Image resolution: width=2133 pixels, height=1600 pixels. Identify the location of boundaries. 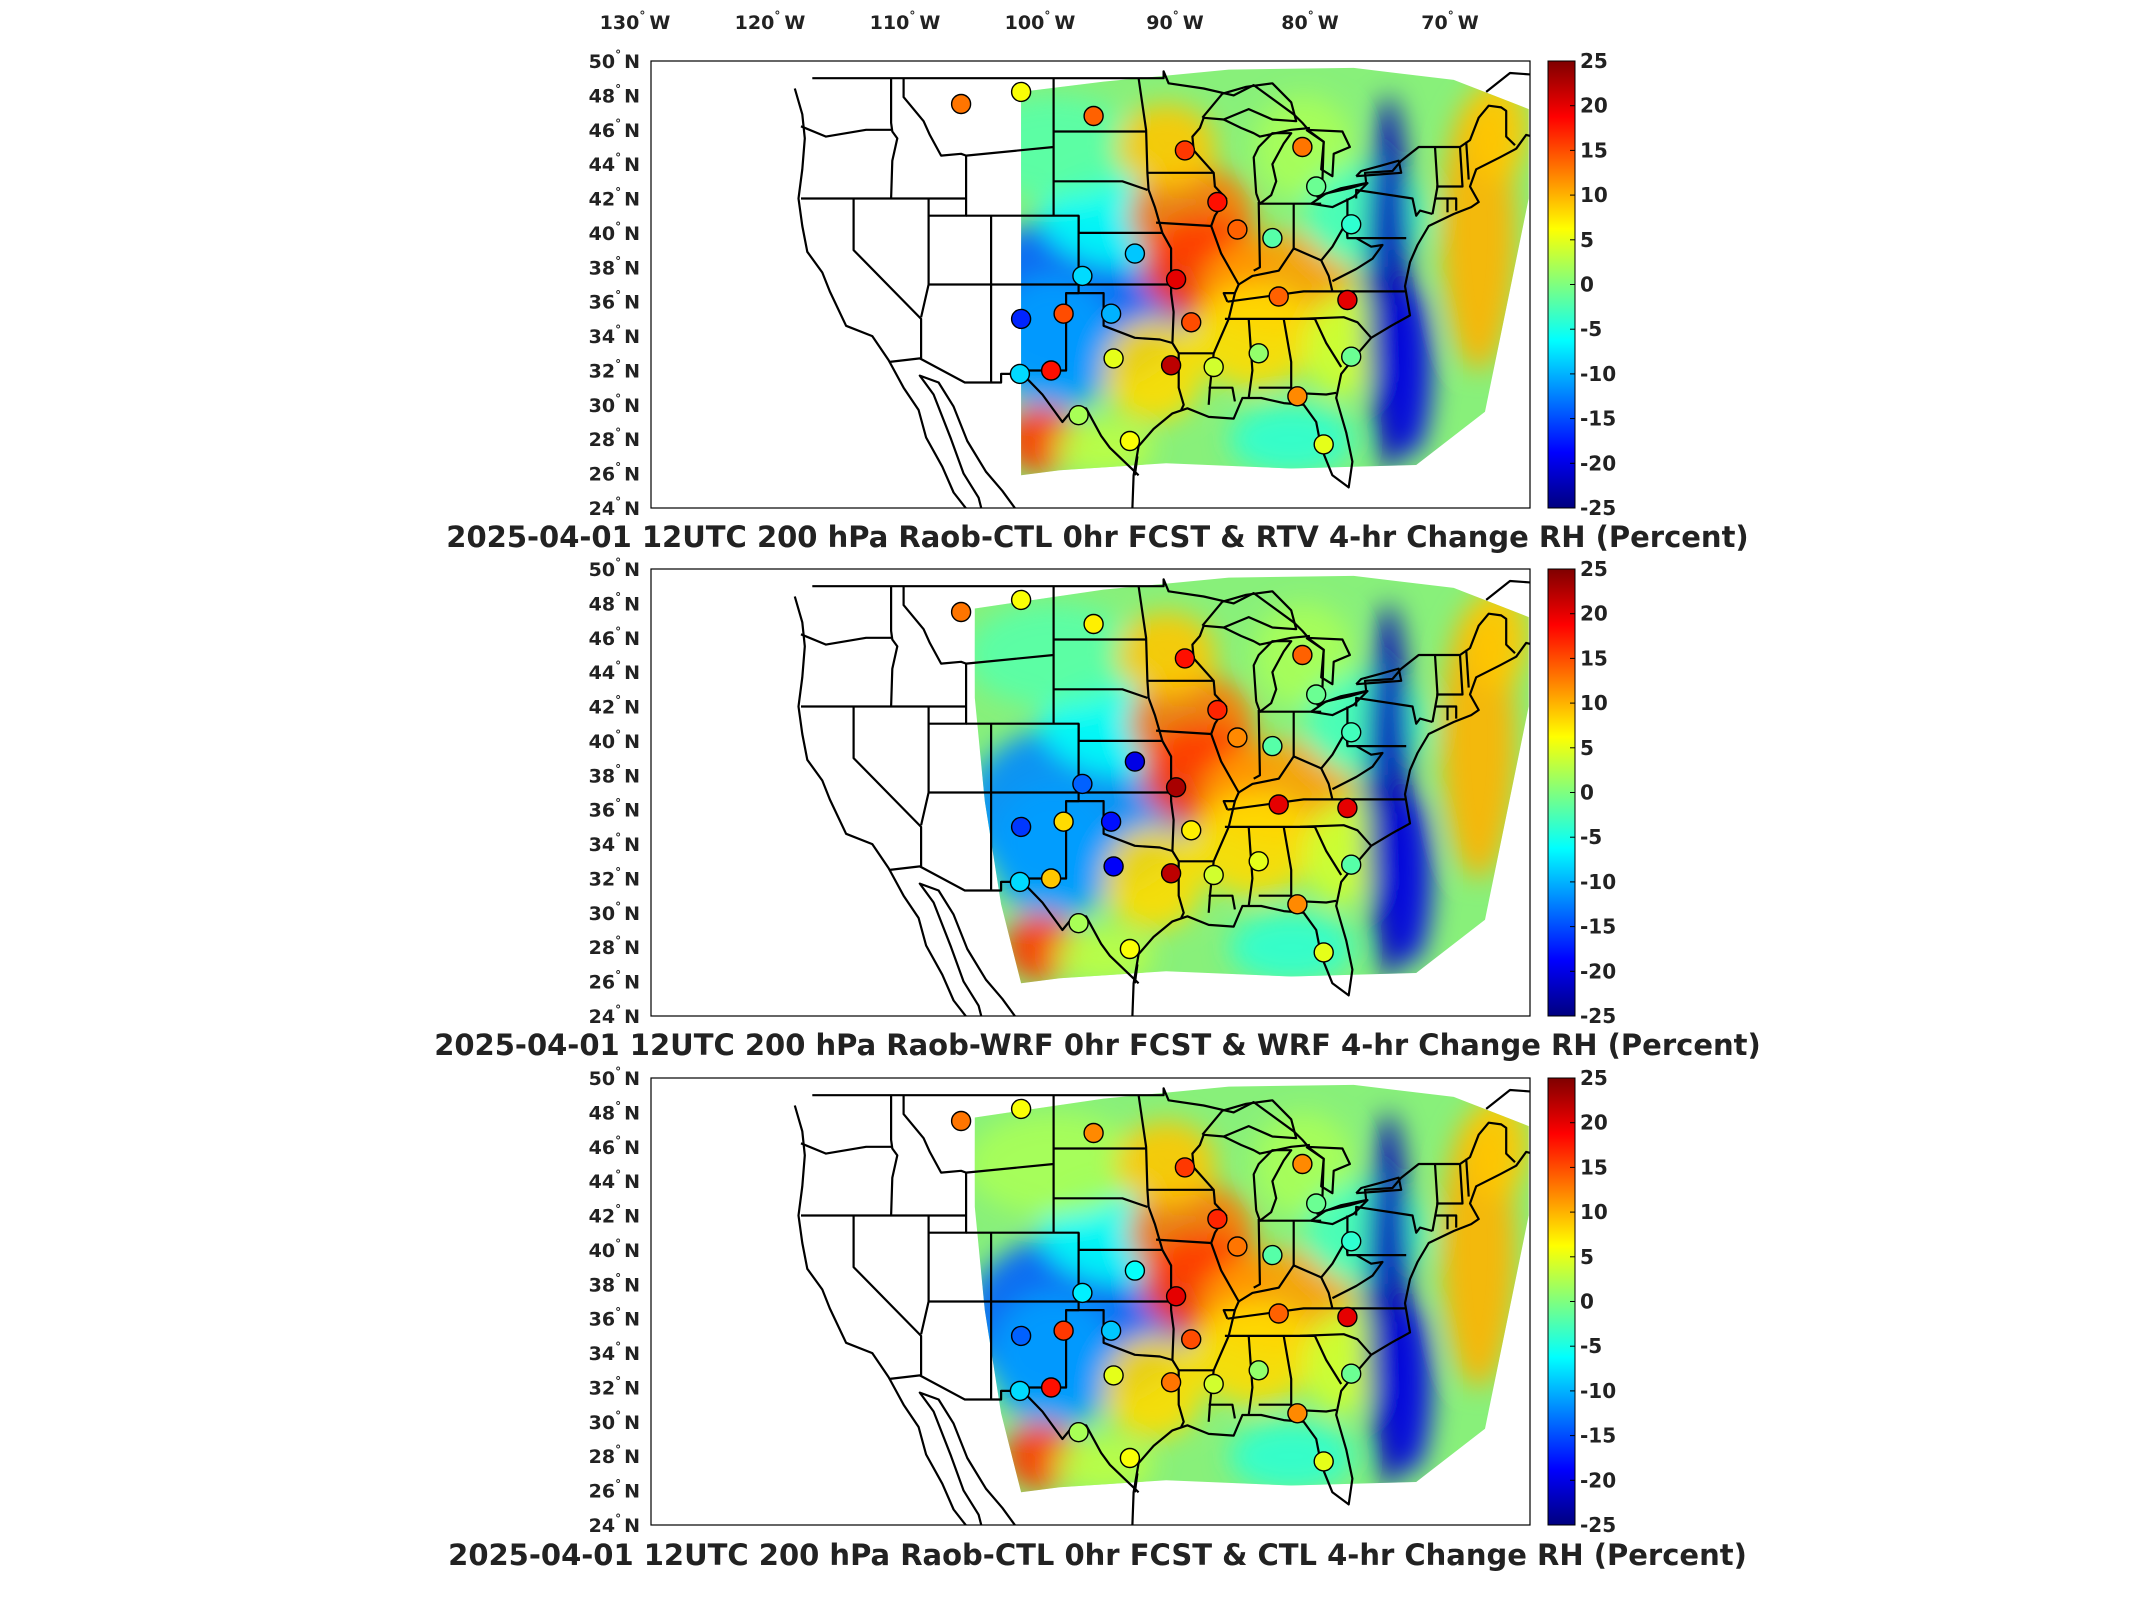
(1161, 1306).